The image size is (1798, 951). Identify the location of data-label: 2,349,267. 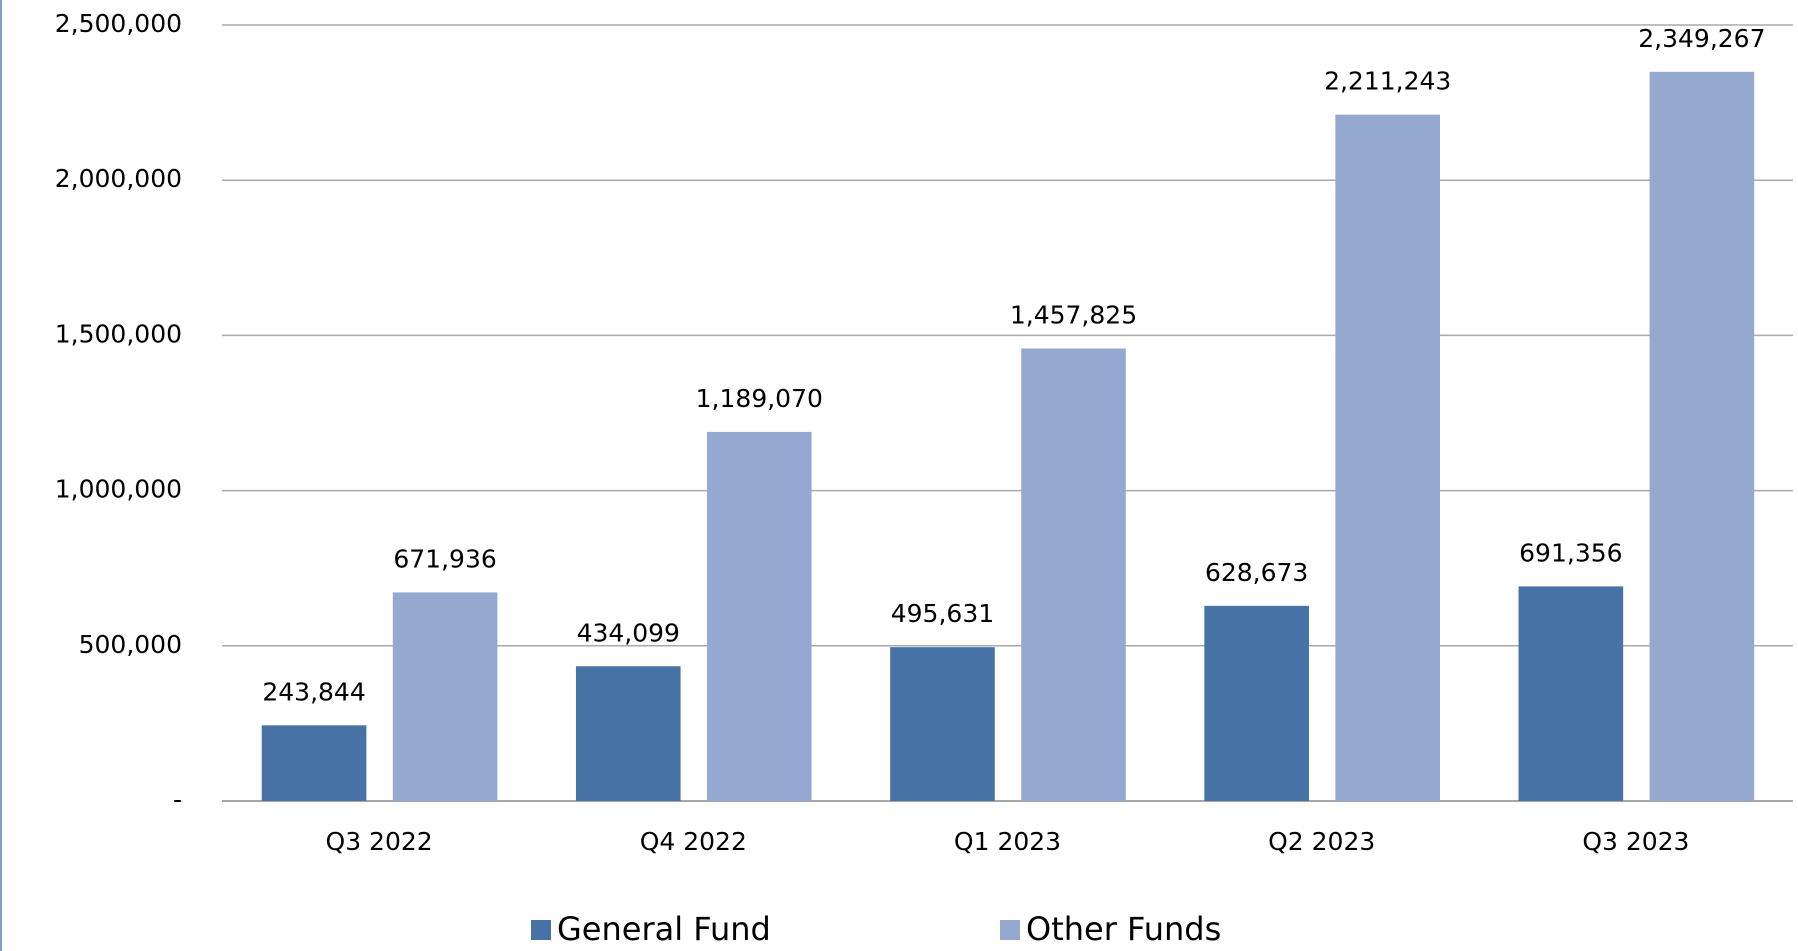
(1701, 38).